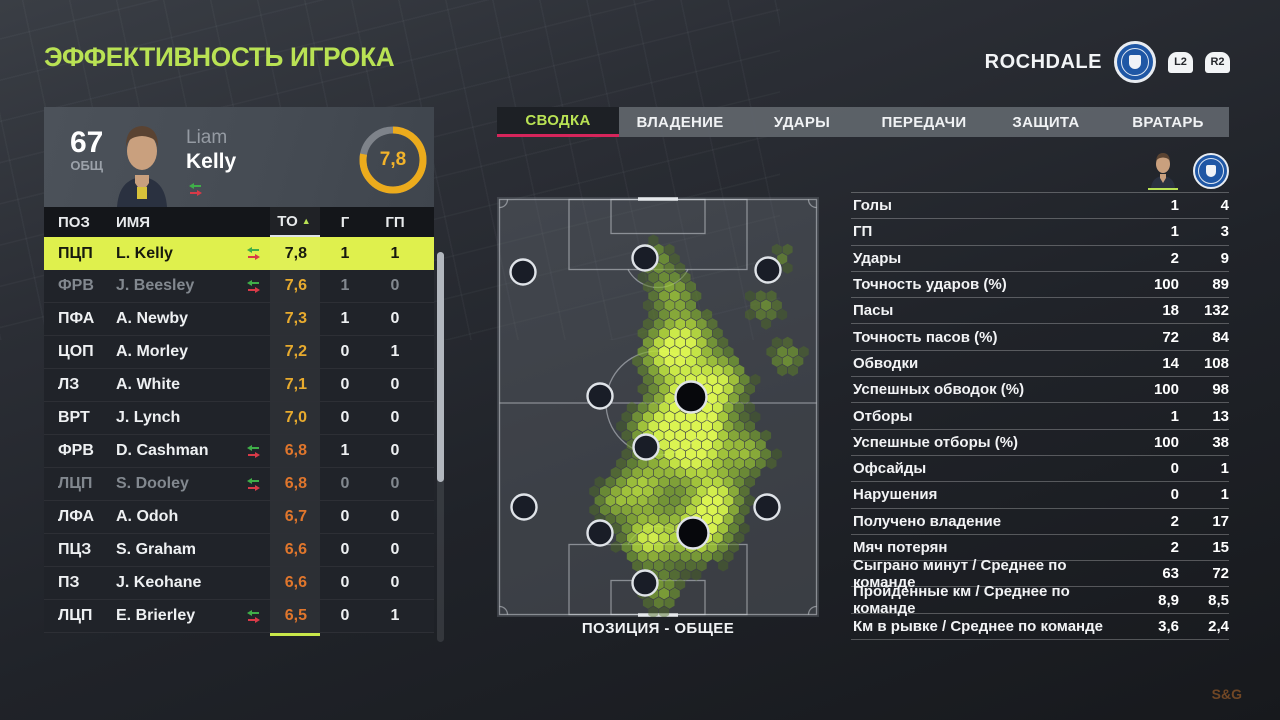 The height and width of the screenshot is (720, 1280). What do you see at coordinates (239, 286) in the screenshot?
I see `roster-row: ФРВ J. Beesley 7,6 1 0` at bounding box center [239, 286].